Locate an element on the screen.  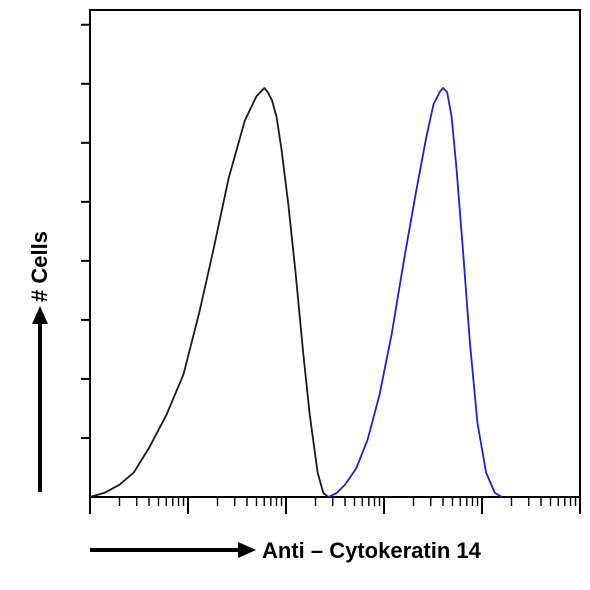
x-axis-label: Anti – Cytokeratin 14 is located at coordinates (372, 550).